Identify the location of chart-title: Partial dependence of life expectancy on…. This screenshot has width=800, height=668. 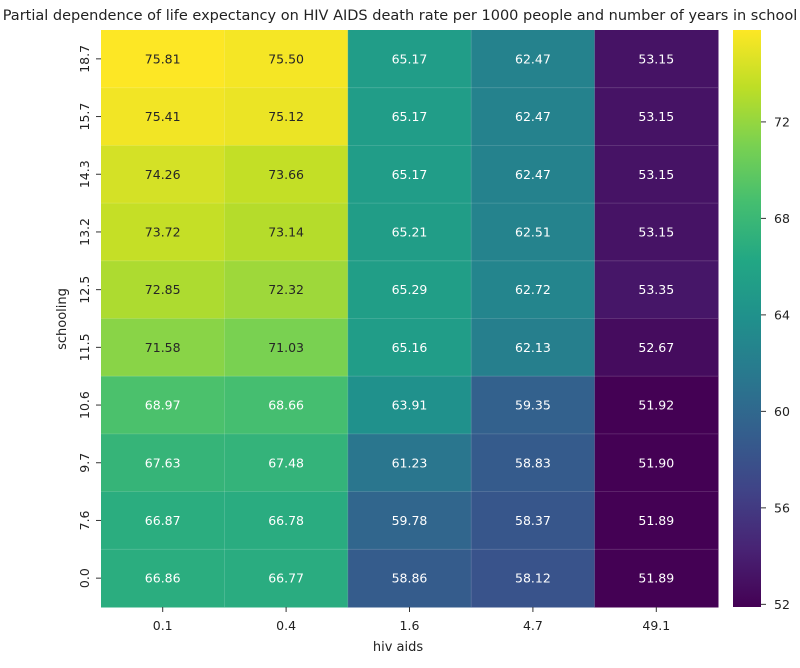
(400, 16).